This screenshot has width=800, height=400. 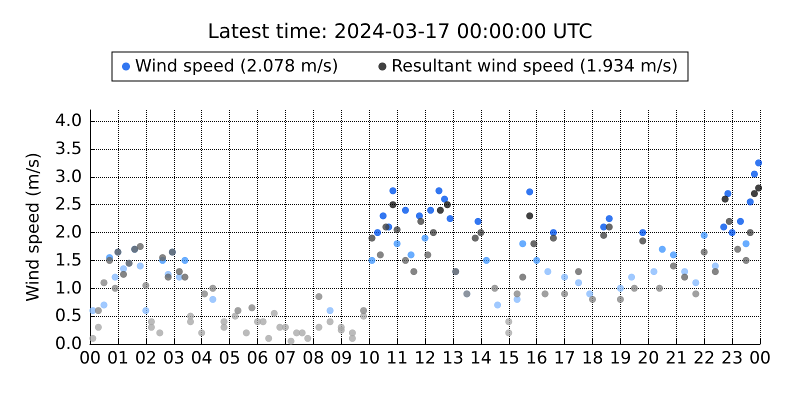 What do you see at coordinates (537, 358) in the screenshot?
I see `x-tick-label: 16` at bounding box center [537, 358].